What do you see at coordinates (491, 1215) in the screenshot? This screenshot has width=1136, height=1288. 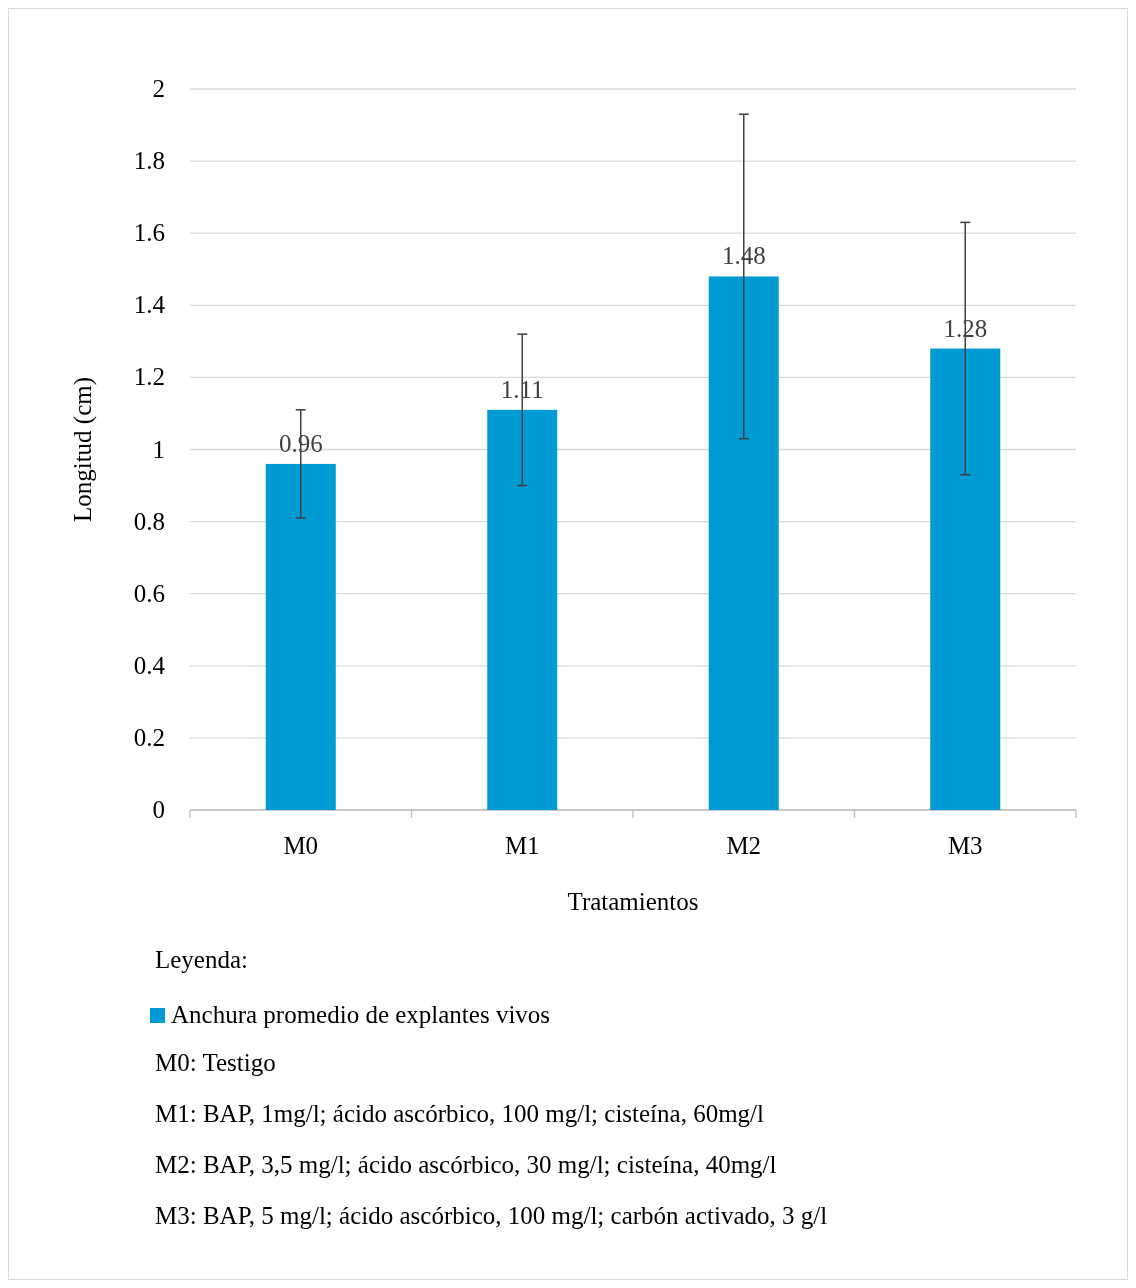 I see `text: M3: BAP, 5 mg/l; ácido ascórbico, 100 mg/l; carbón activado, 3 g/l` at bounding box center [491, 1215].